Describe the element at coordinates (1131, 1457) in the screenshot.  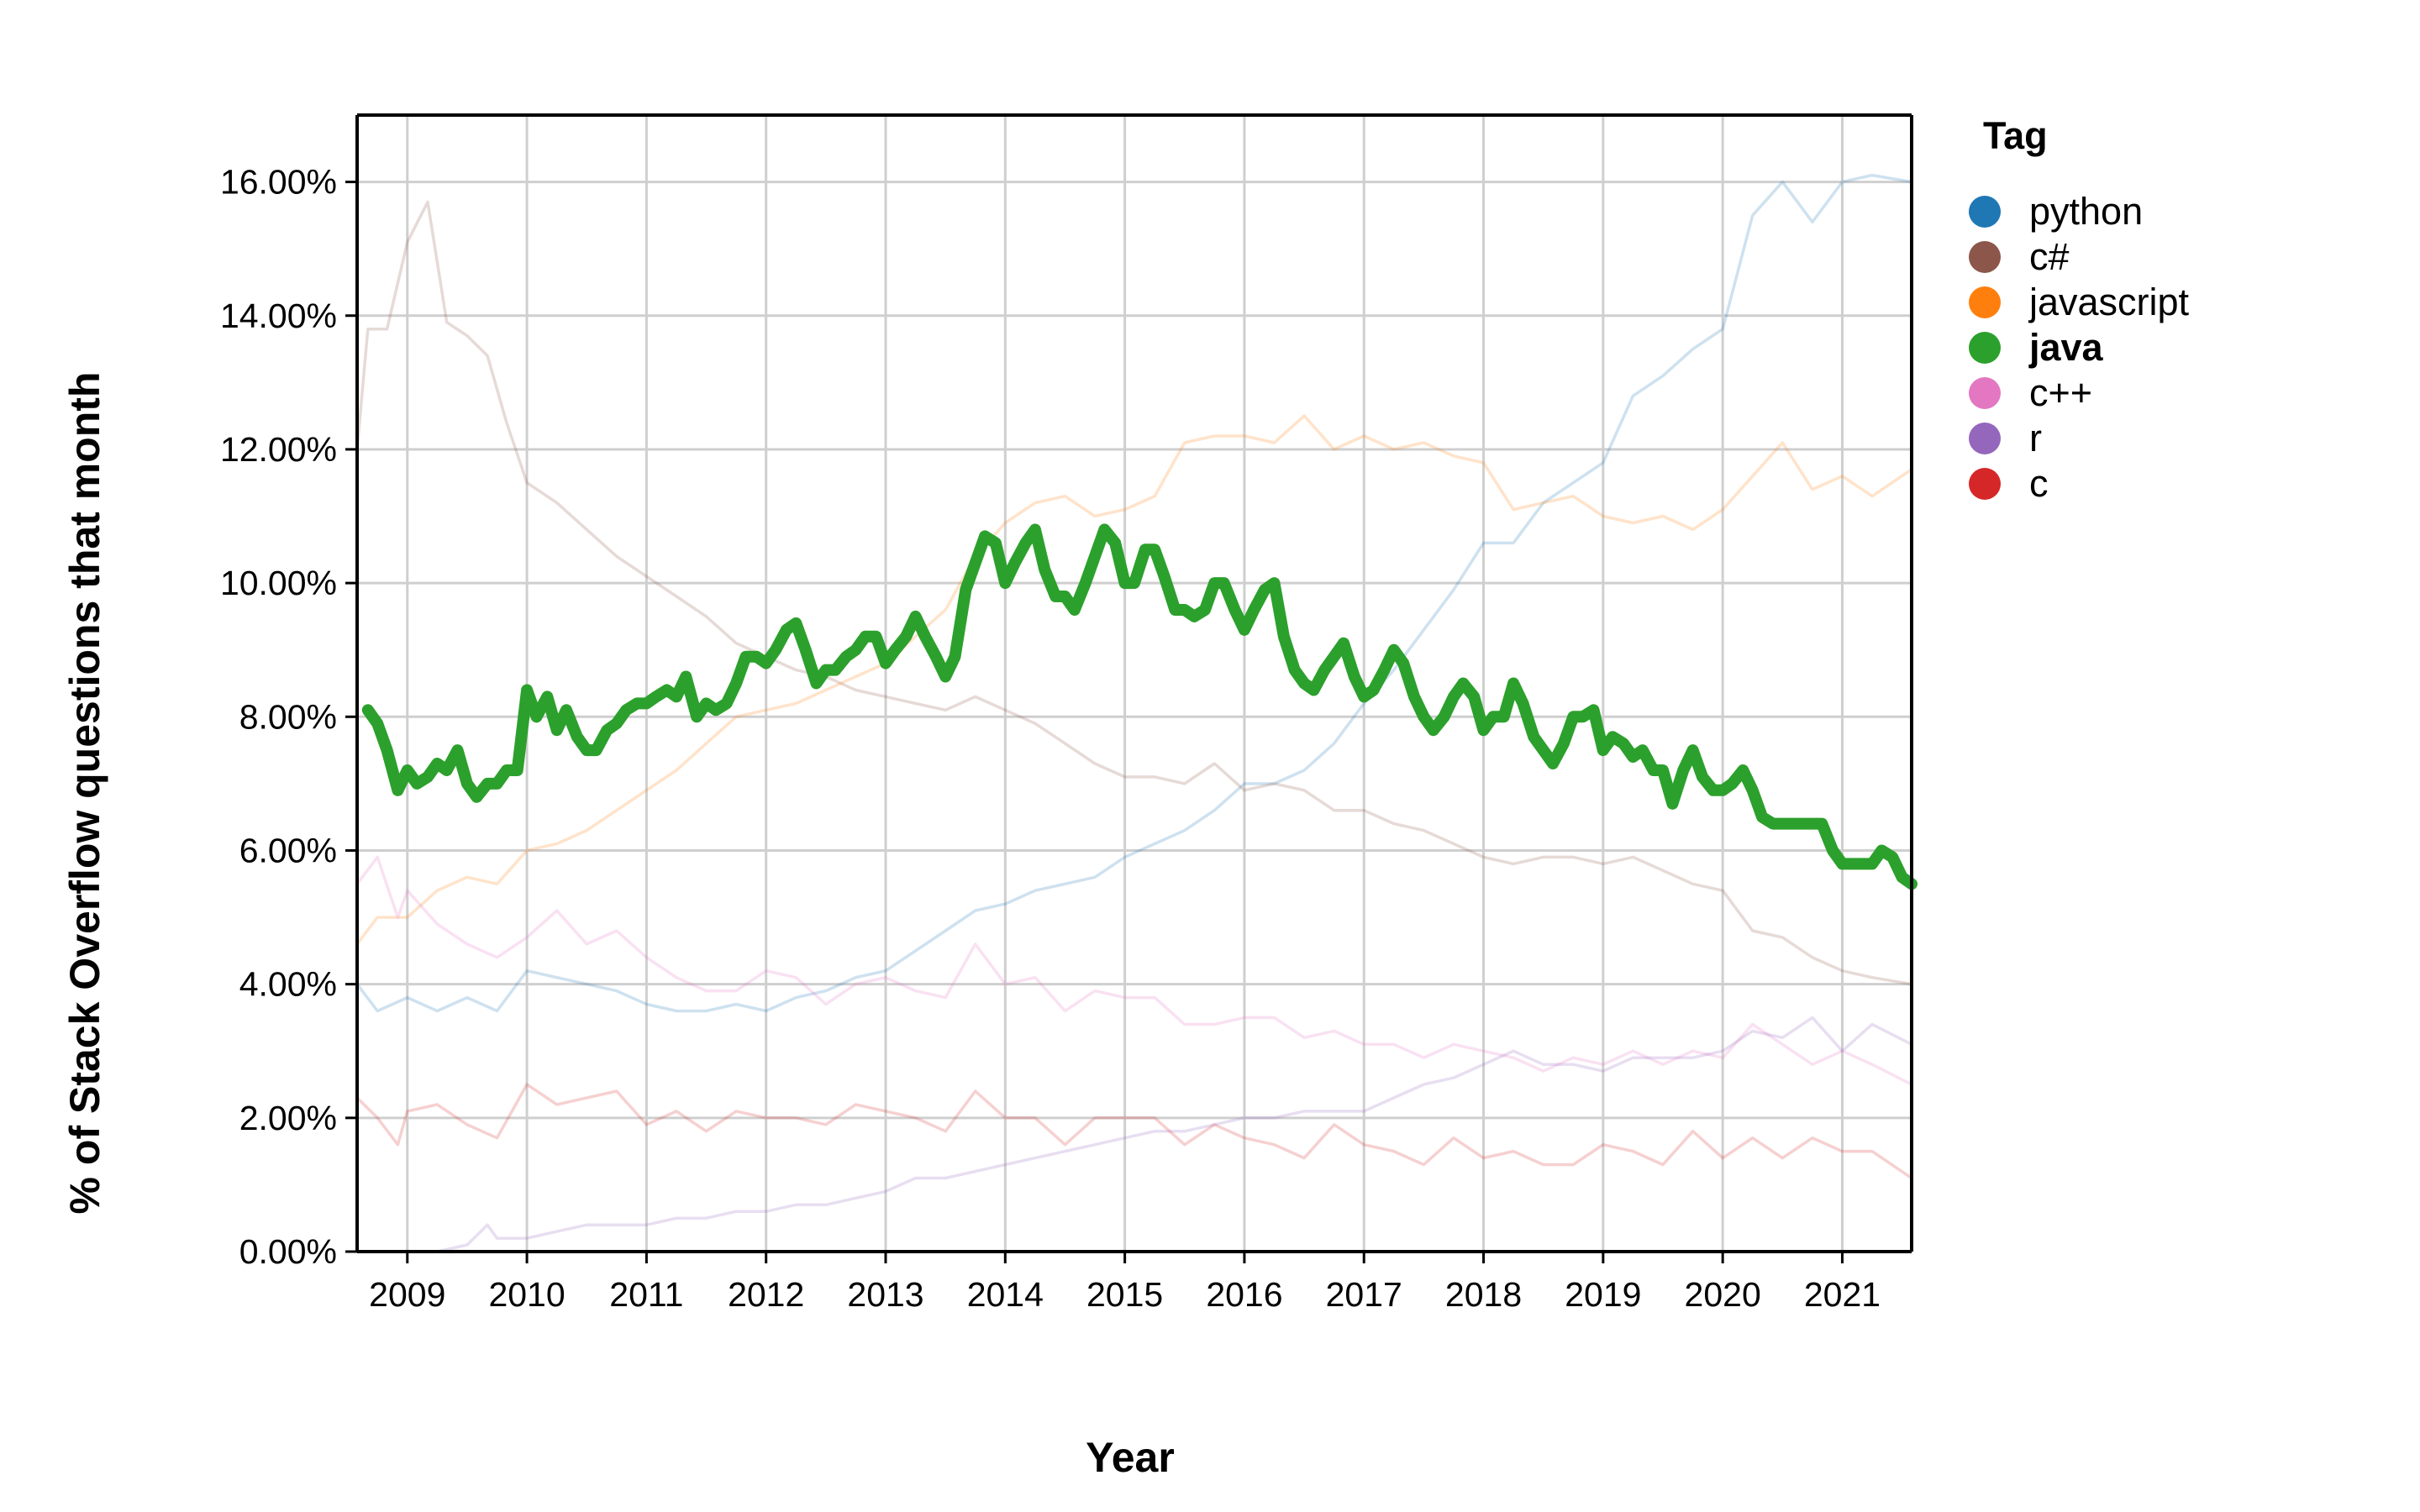
I see `x-axis-title: Year` at that location.